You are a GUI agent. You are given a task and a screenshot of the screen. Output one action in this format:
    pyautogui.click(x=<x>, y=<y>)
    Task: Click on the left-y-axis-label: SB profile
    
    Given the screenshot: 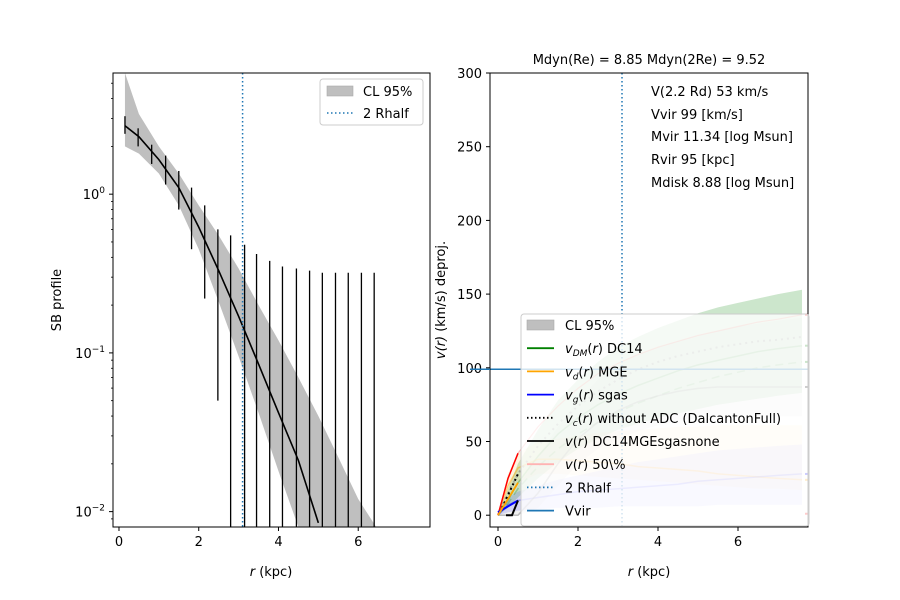 What is the action you would take?
    pyautogui.click(x=57, y=300)
    